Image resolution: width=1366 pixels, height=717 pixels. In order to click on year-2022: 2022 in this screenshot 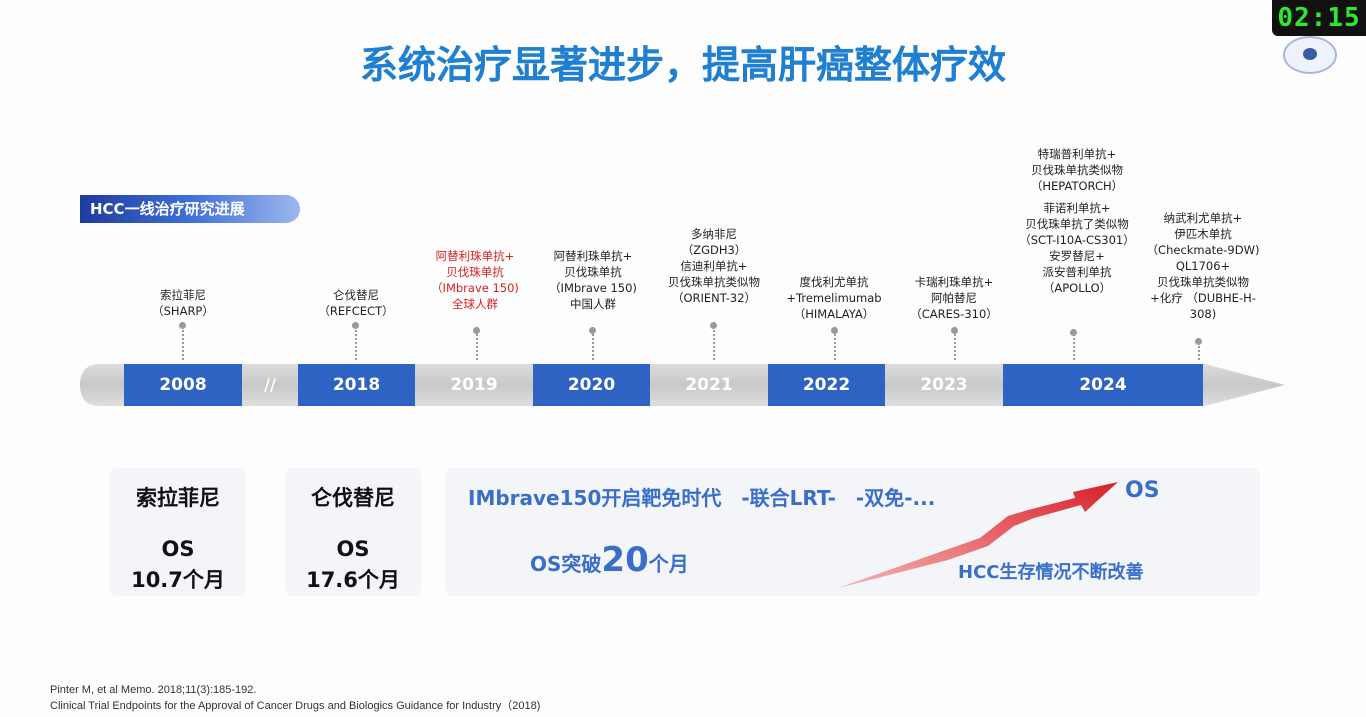, I will do `click(826, 385)`.